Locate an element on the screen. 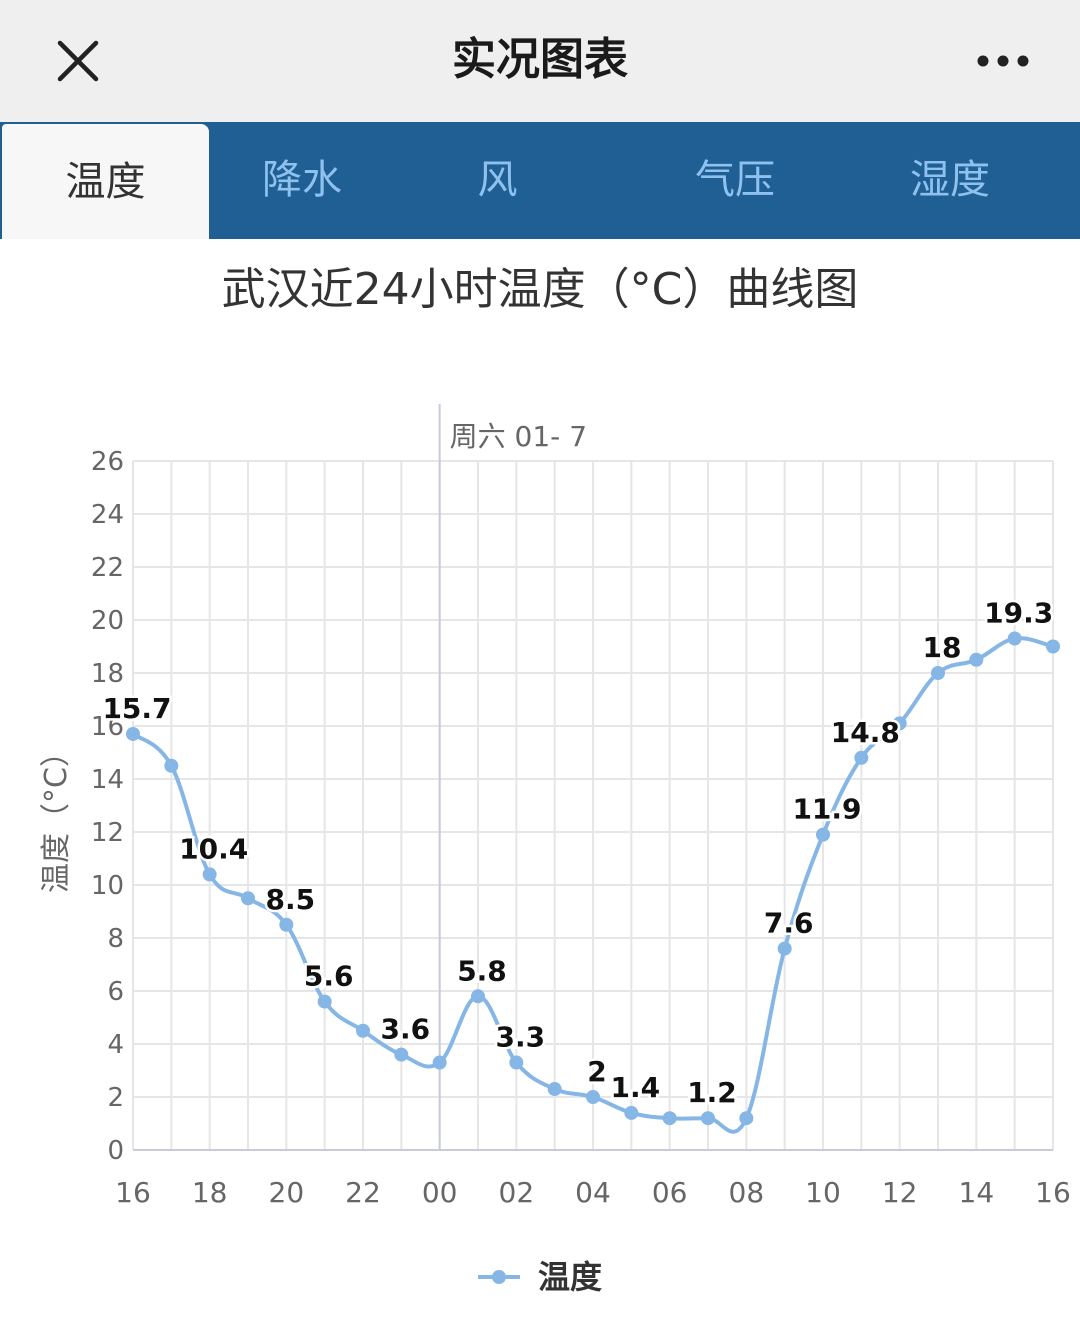 This screenshot has width=1080, height=1333. data-label: 18 is located at coordinates (942, 647).